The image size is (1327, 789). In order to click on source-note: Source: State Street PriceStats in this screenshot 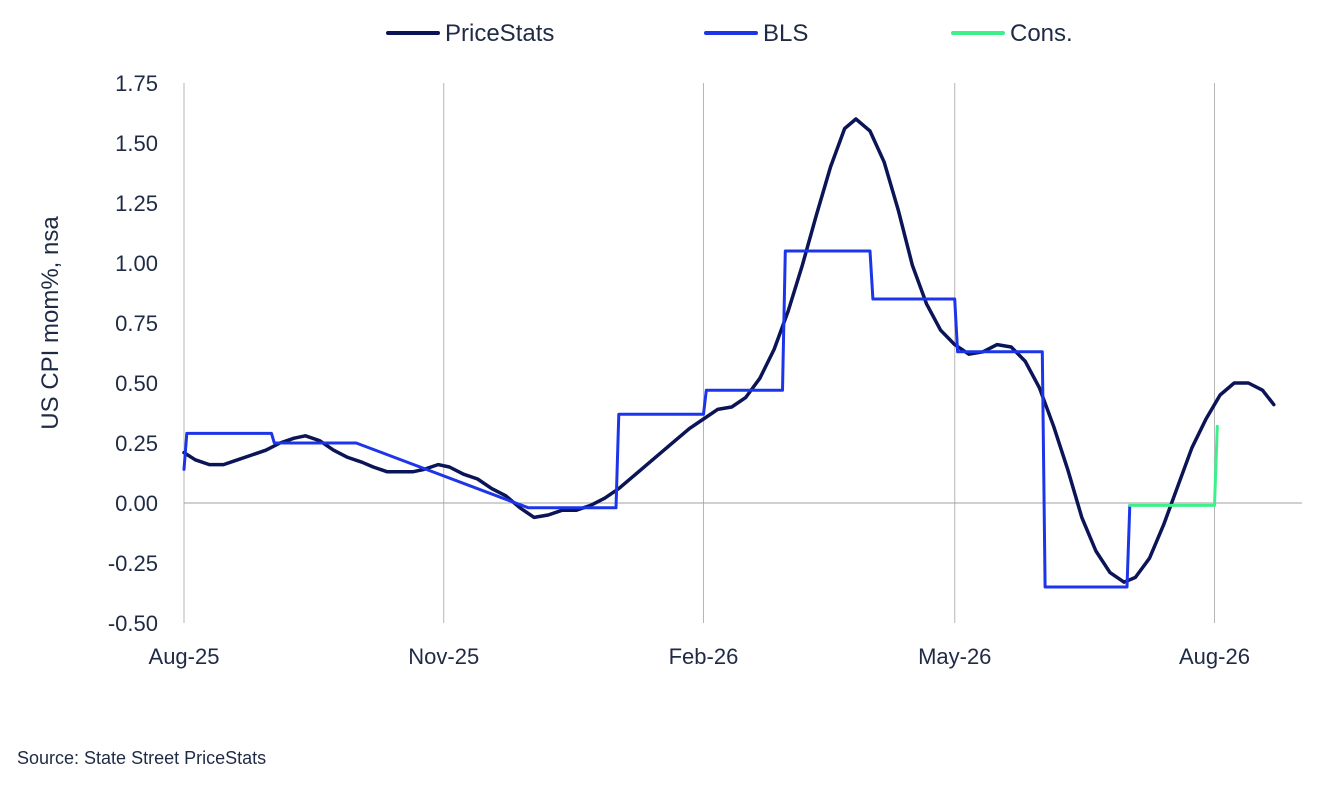, I will do `click(142, 758)`.